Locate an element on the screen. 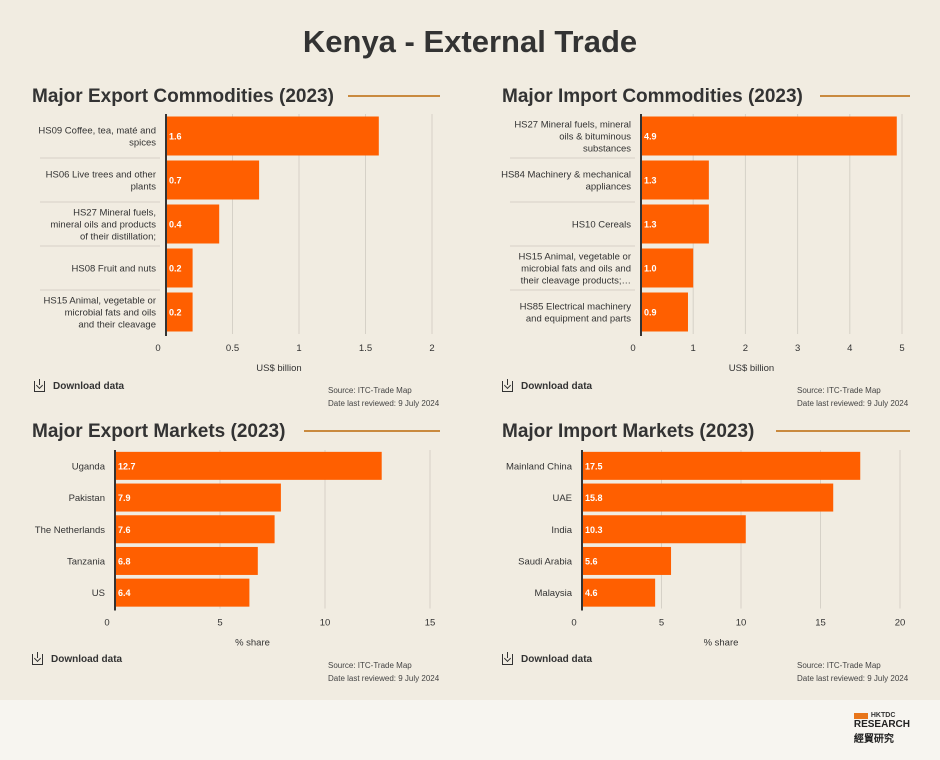 The height and width of the screenshot is (760, 940). logo-top-label: HKTDC is located at coordinates (883, 715).